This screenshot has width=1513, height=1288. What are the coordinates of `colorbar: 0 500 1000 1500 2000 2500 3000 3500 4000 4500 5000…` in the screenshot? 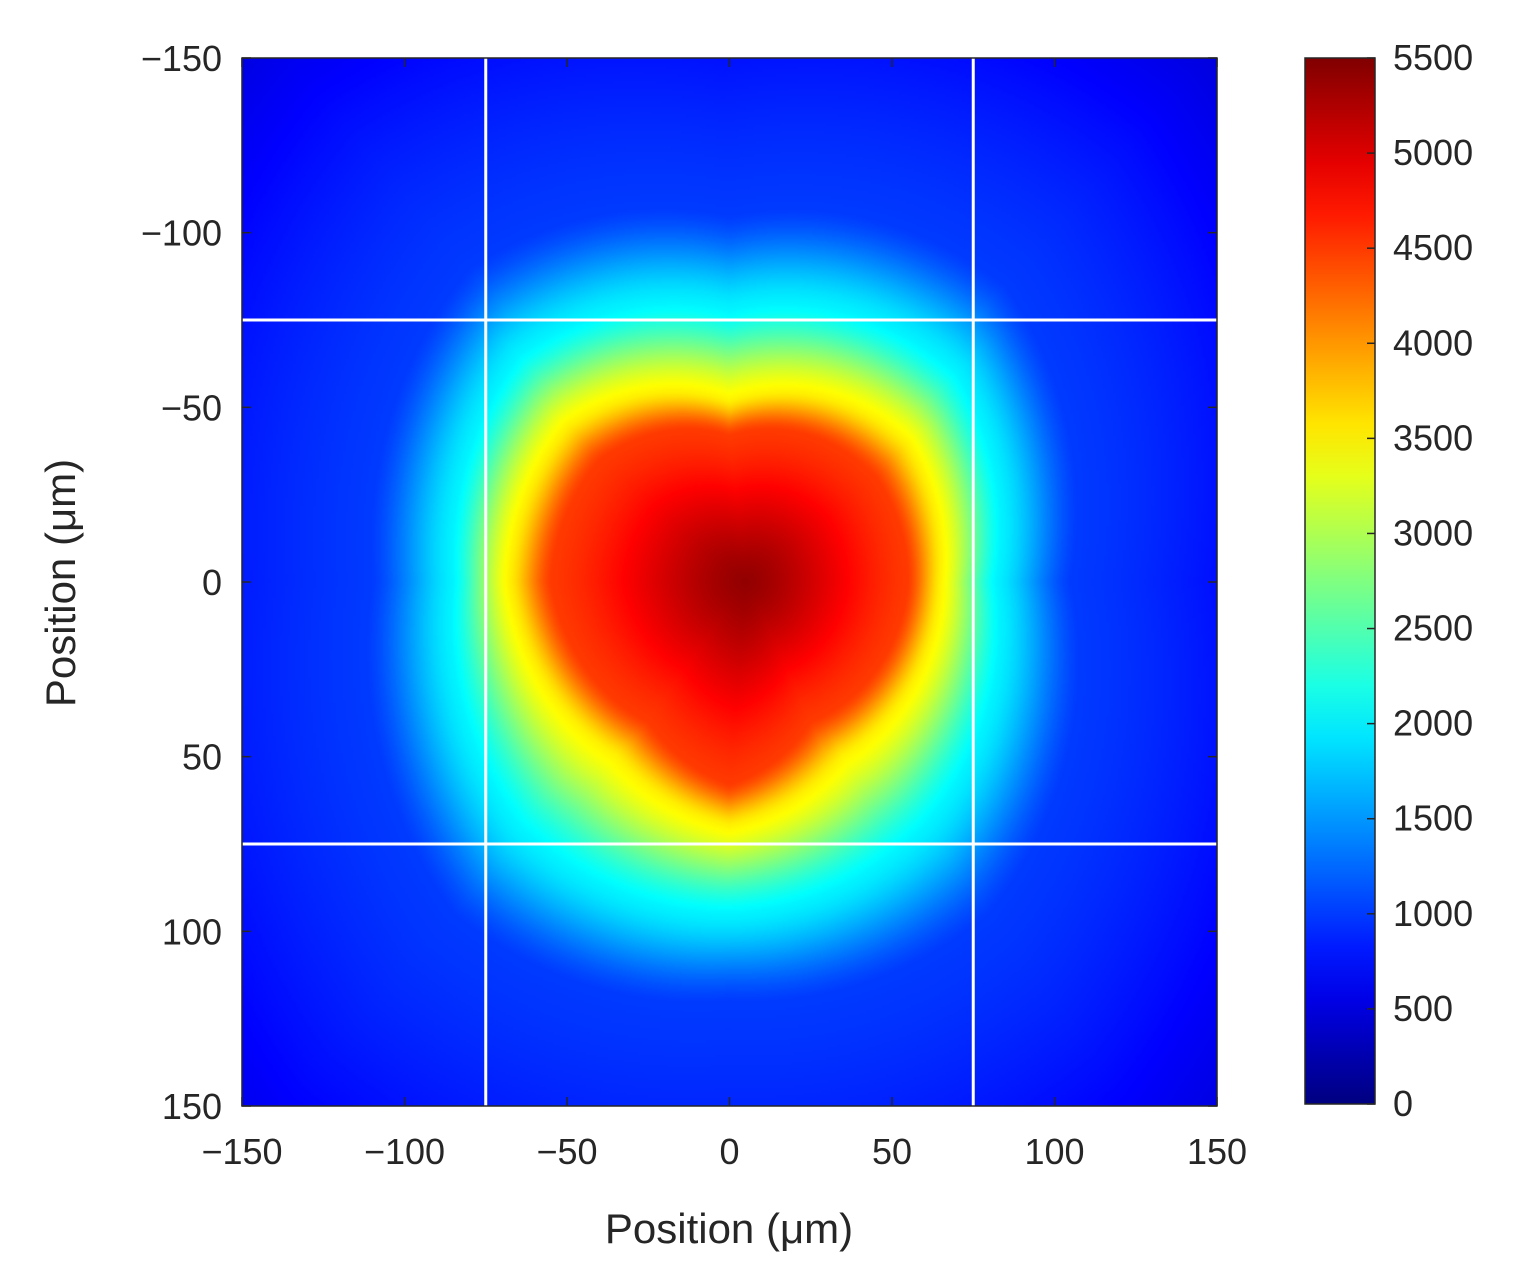 It's located at (1388, 580).